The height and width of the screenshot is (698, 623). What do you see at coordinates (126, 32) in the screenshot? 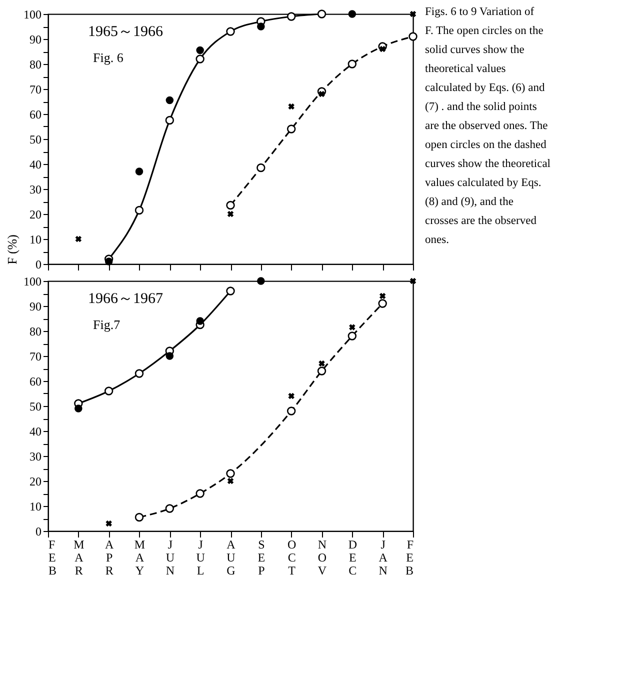
I see `annotation: 1965～1966` at bounding box center [126, 32].